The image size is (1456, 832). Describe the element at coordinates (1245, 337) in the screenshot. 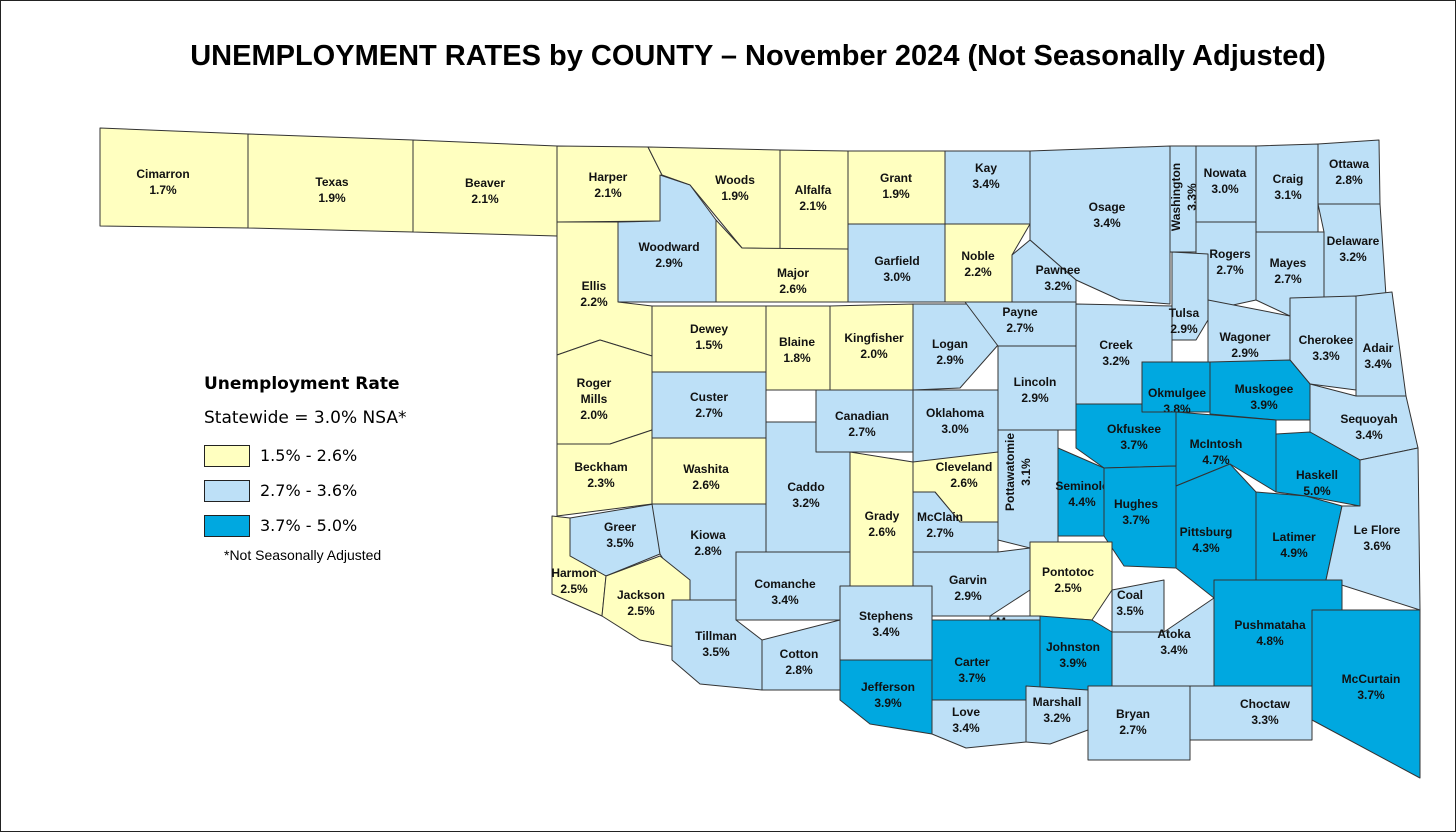

I see `county-name-wagoner: Wagoner` at that location.